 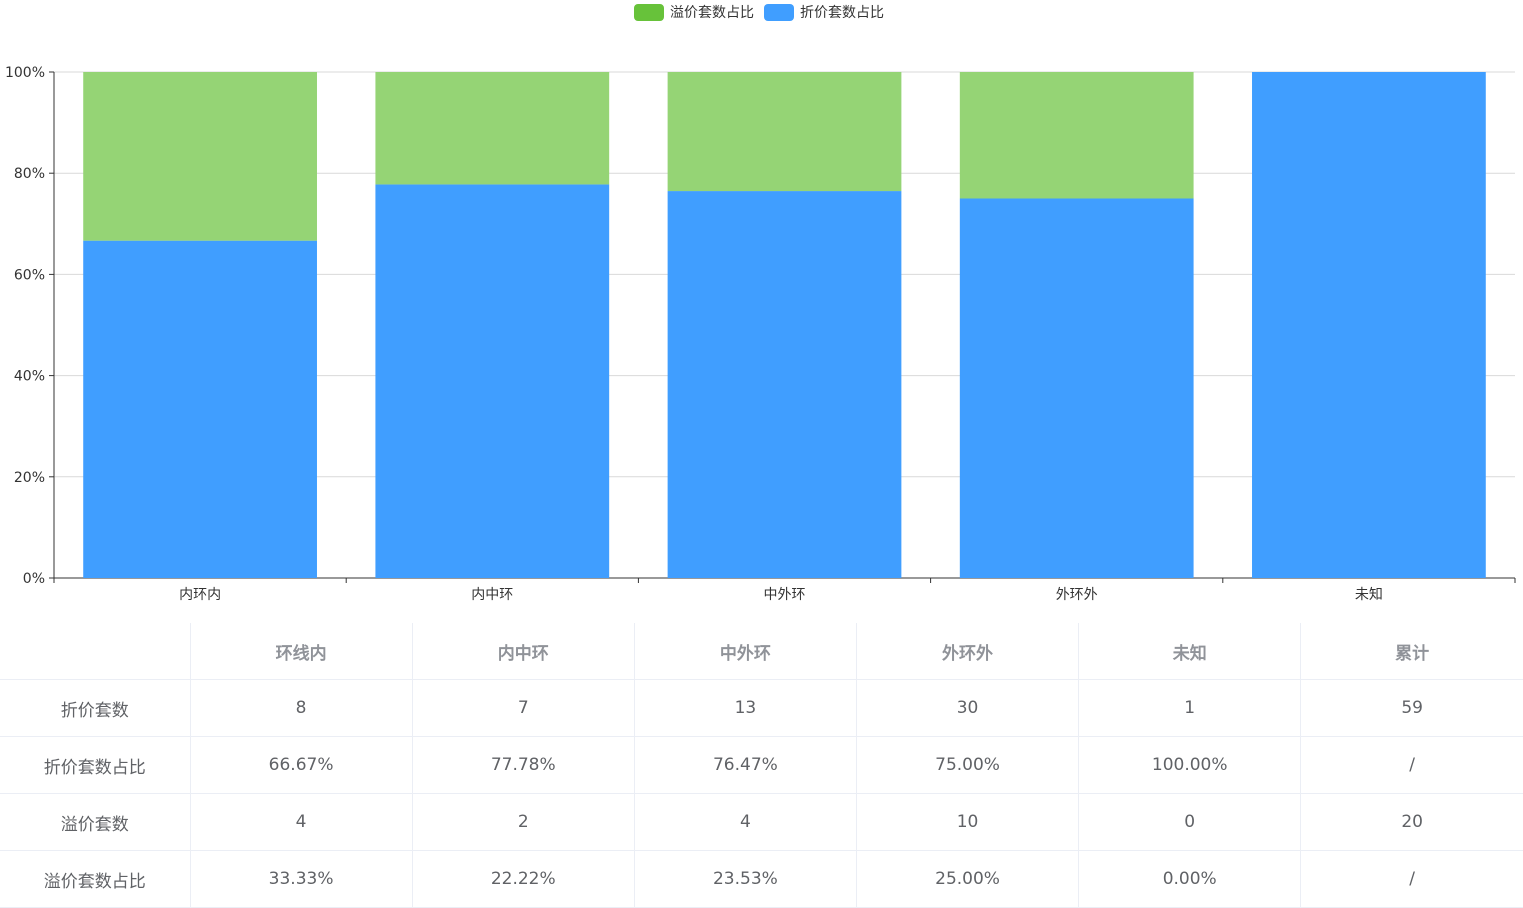 I want to click on y-tick-label: 20%, so click(x=29, y=478).